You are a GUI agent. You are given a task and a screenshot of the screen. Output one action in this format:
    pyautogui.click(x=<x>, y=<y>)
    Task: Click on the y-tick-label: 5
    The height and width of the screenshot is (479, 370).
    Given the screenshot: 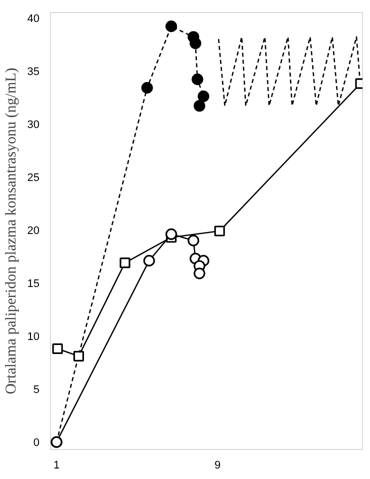 What is the action you would take?
    pyautogui.click(x=36, y=390)
    